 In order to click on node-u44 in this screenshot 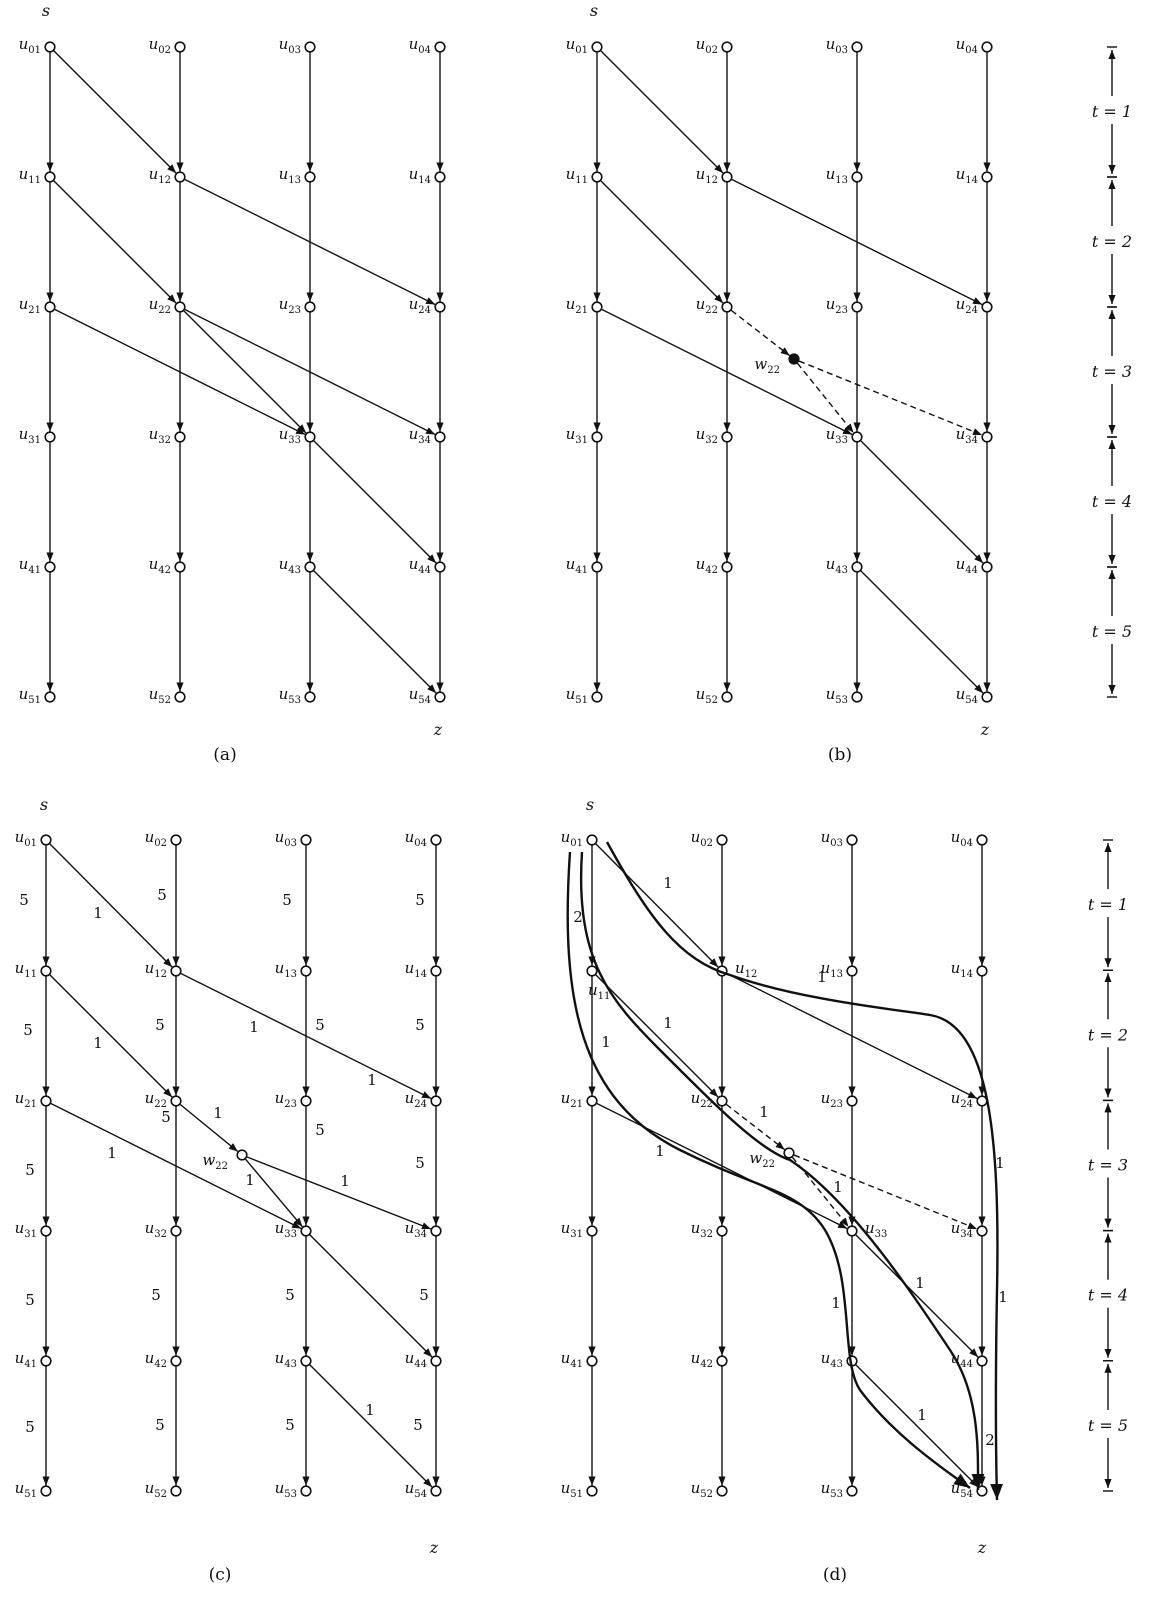, I will do `click(436, 1361)`.